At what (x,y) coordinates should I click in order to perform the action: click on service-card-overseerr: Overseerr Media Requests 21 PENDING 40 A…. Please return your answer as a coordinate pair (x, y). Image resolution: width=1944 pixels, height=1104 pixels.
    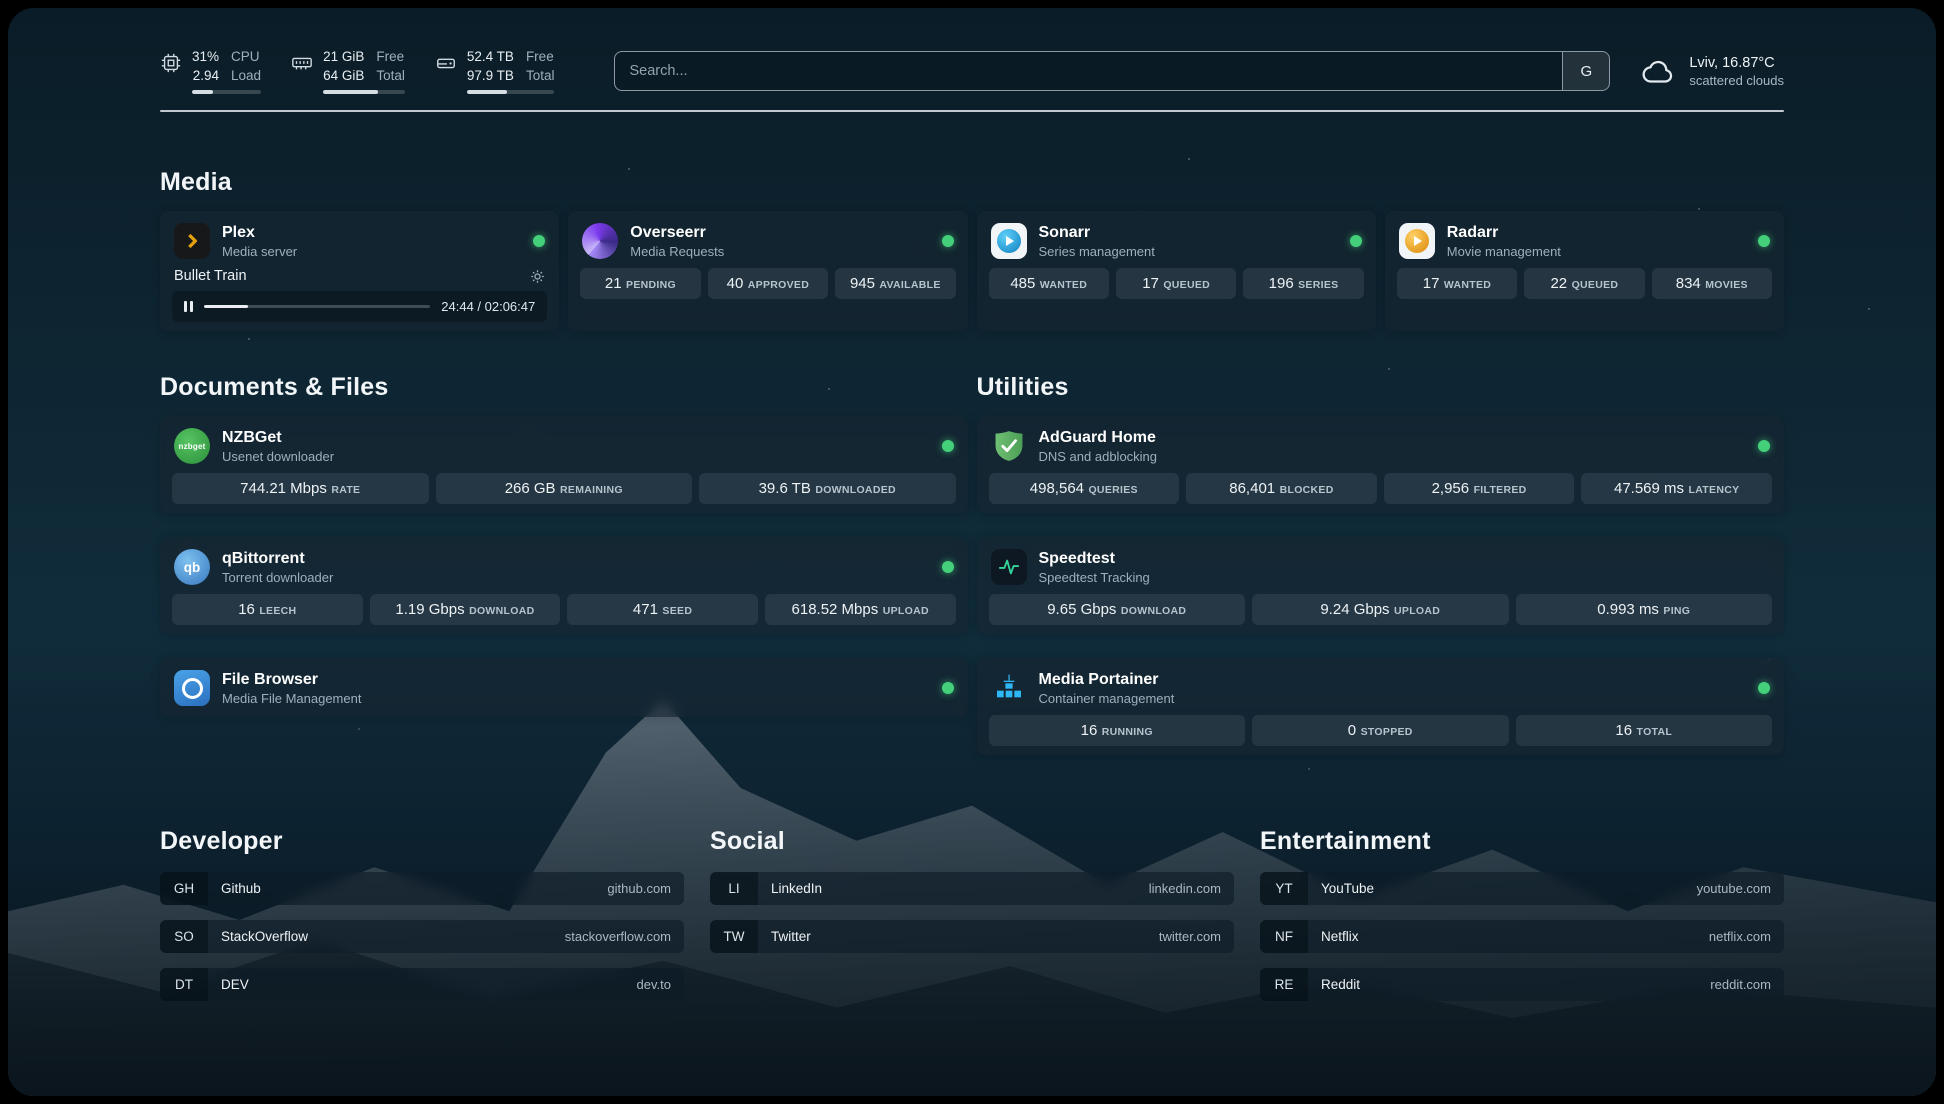
    Looking at the image, I should click on (768, 271).